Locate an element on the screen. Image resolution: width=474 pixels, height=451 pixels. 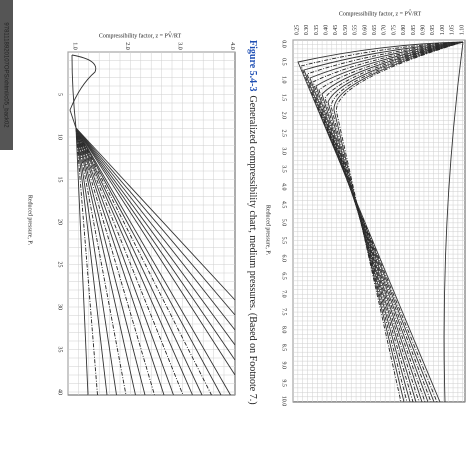
z-tick-label: 0.45 is located at coordinates (336, 30).